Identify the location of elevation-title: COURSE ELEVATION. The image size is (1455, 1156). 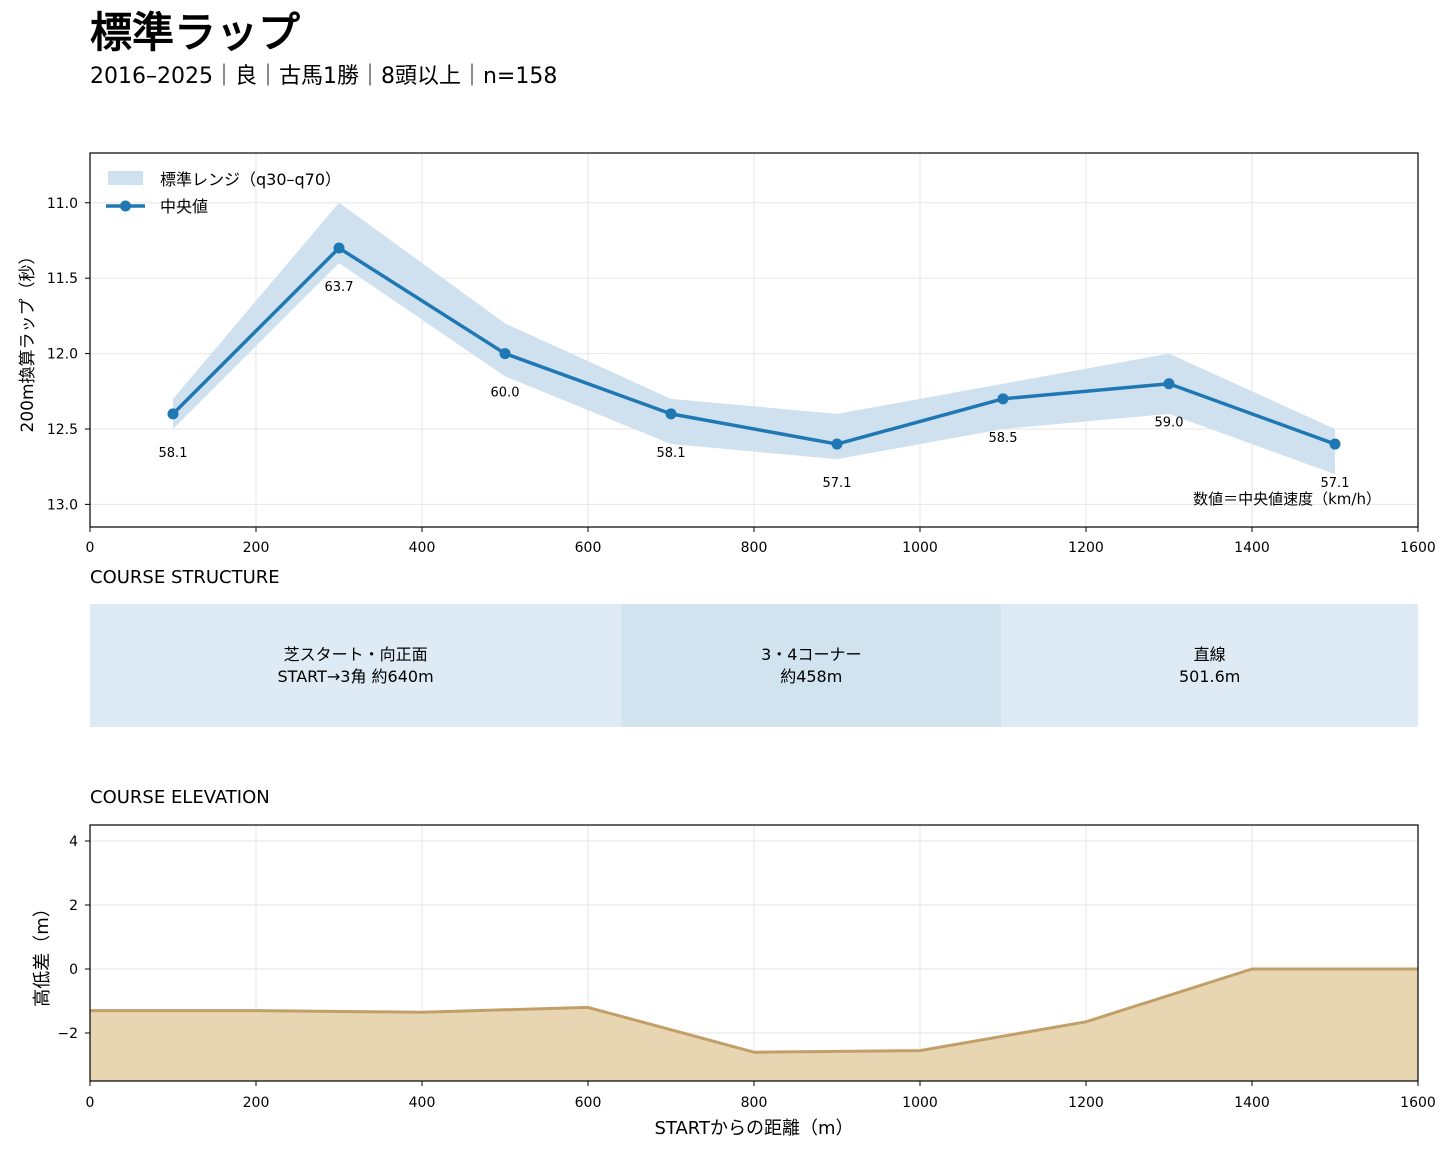
(180, 797).